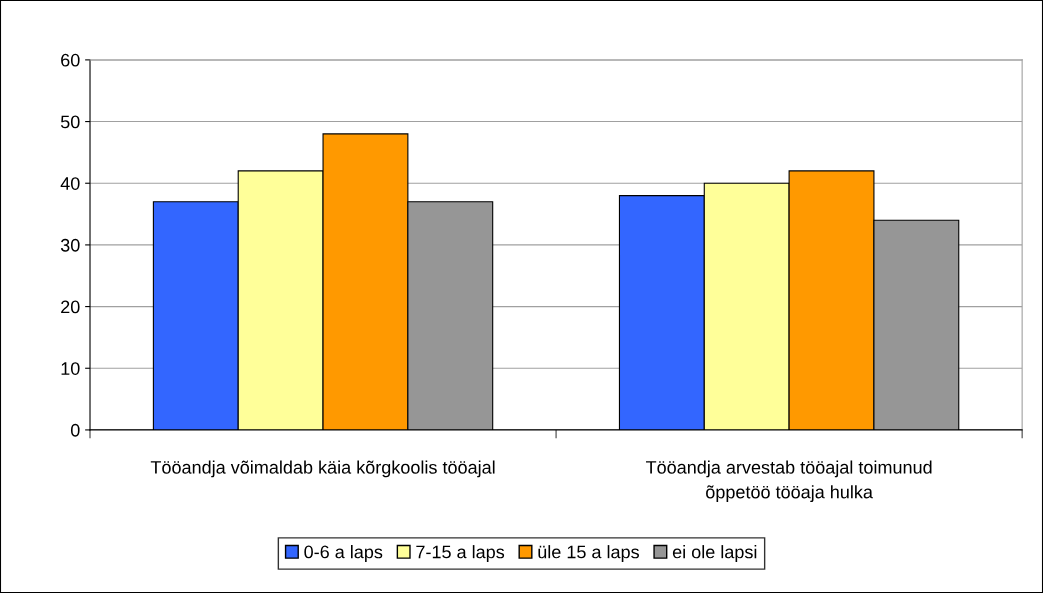  I want to click on y-tick-label: 50, so click(70, 122).